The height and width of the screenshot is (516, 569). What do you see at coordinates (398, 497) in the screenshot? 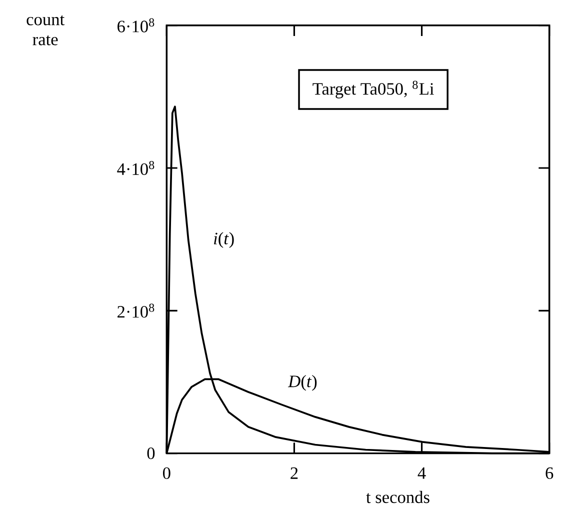
I see `x-axis-title: t seconds` at bounding box center [398, 497].